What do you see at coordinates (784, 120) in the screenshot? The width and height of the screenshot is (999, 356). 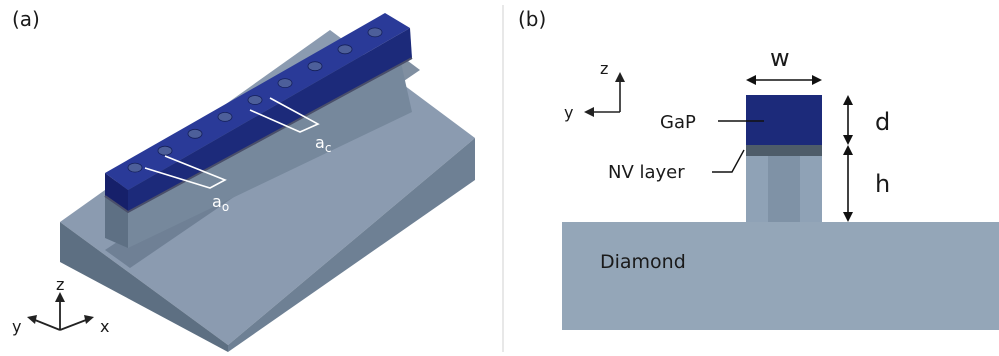 I see `gap-block` at bounding box center [784, 120].